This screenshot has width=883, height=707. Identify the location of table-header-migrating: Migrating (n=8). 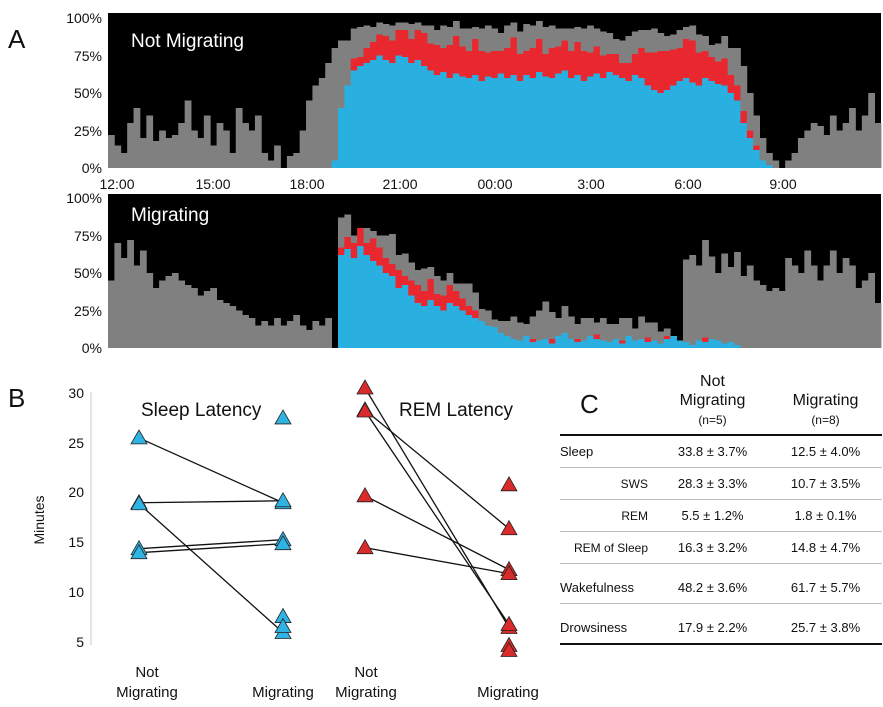
(825, 403).